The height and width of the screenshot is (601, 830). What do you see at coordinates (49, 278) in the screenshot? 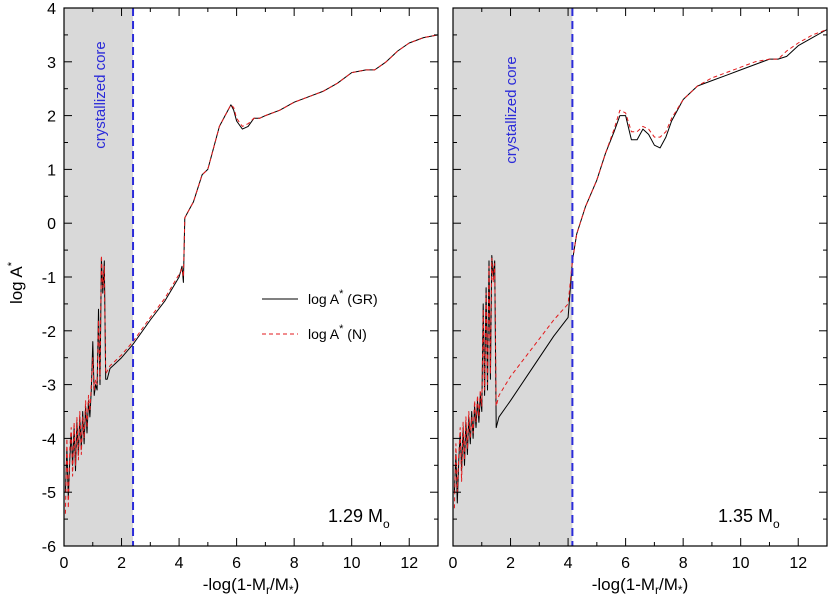
I see `y-tick-label: -1` at bounding box center [49, 278].